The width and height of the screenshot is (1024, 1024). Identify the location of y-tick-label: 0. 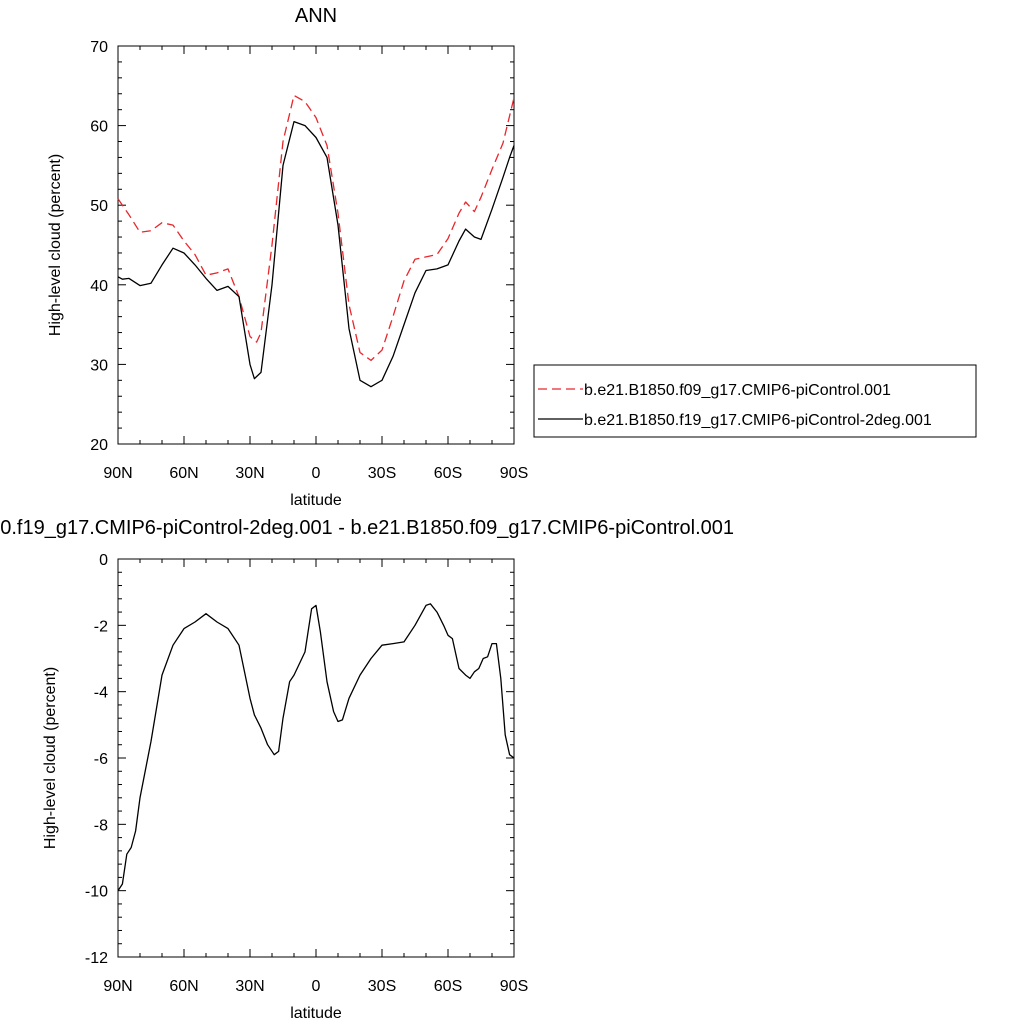
(103, 560).